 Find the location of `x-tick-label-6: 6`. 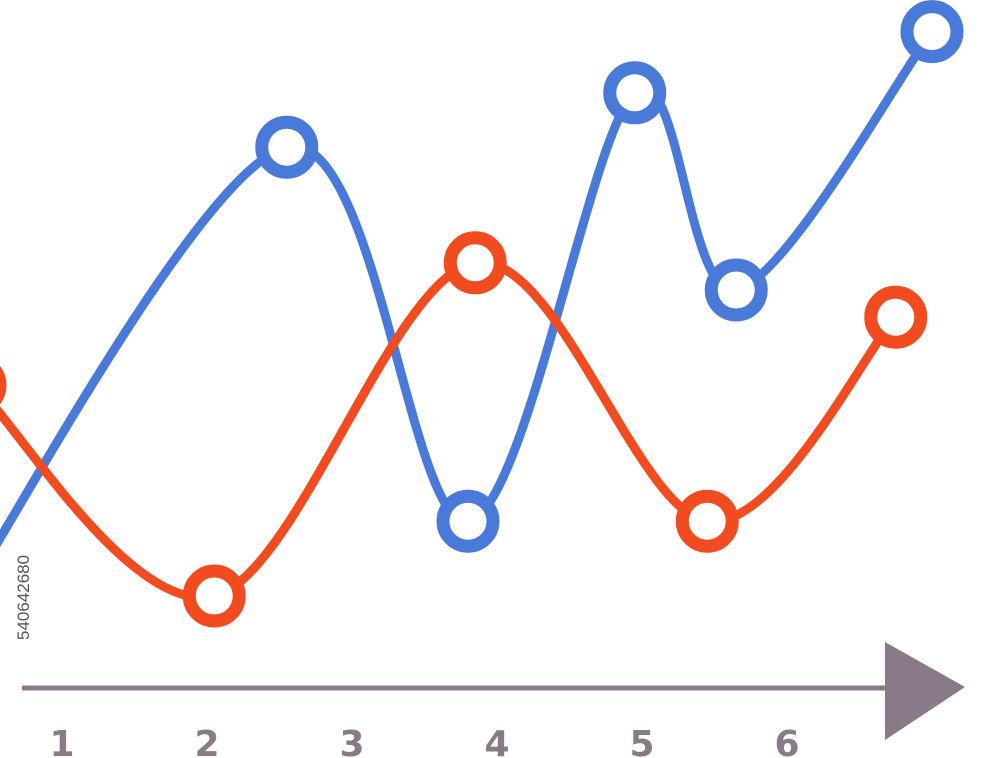

x-tick-label-6: 6 is located at coordinates (786, 741).